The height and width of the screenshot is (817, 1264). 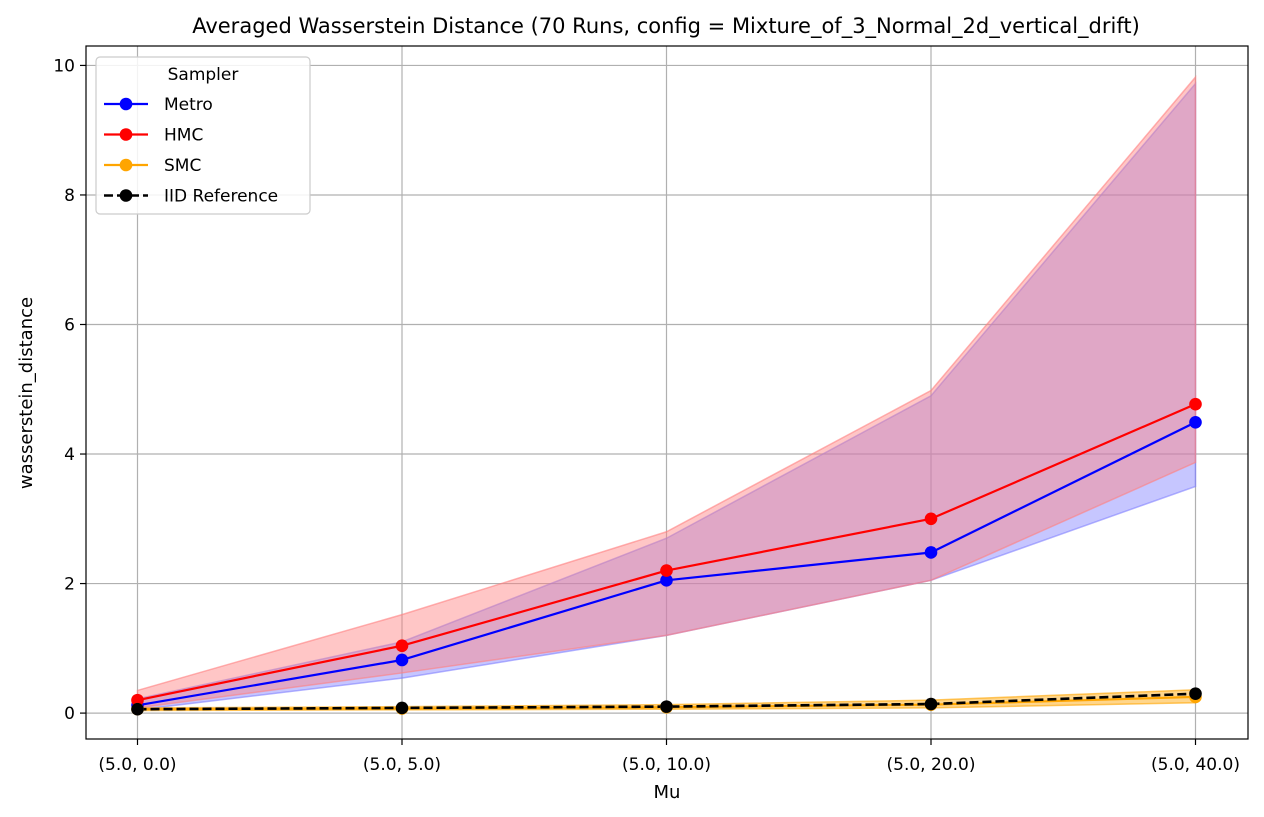 What do you see at coordinates (667, 792) in the screenshot?
I see `x-axis-label: Mu` at bounding box center [667, 792].